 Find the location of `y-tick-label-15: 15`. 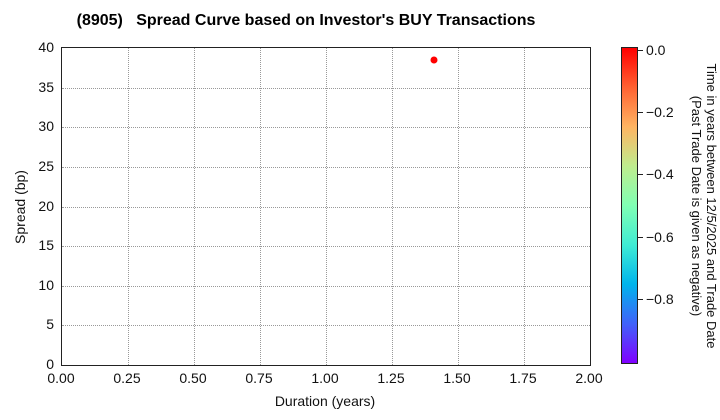

y-tick-label-15: 15 is located at coordinates (46, 245).